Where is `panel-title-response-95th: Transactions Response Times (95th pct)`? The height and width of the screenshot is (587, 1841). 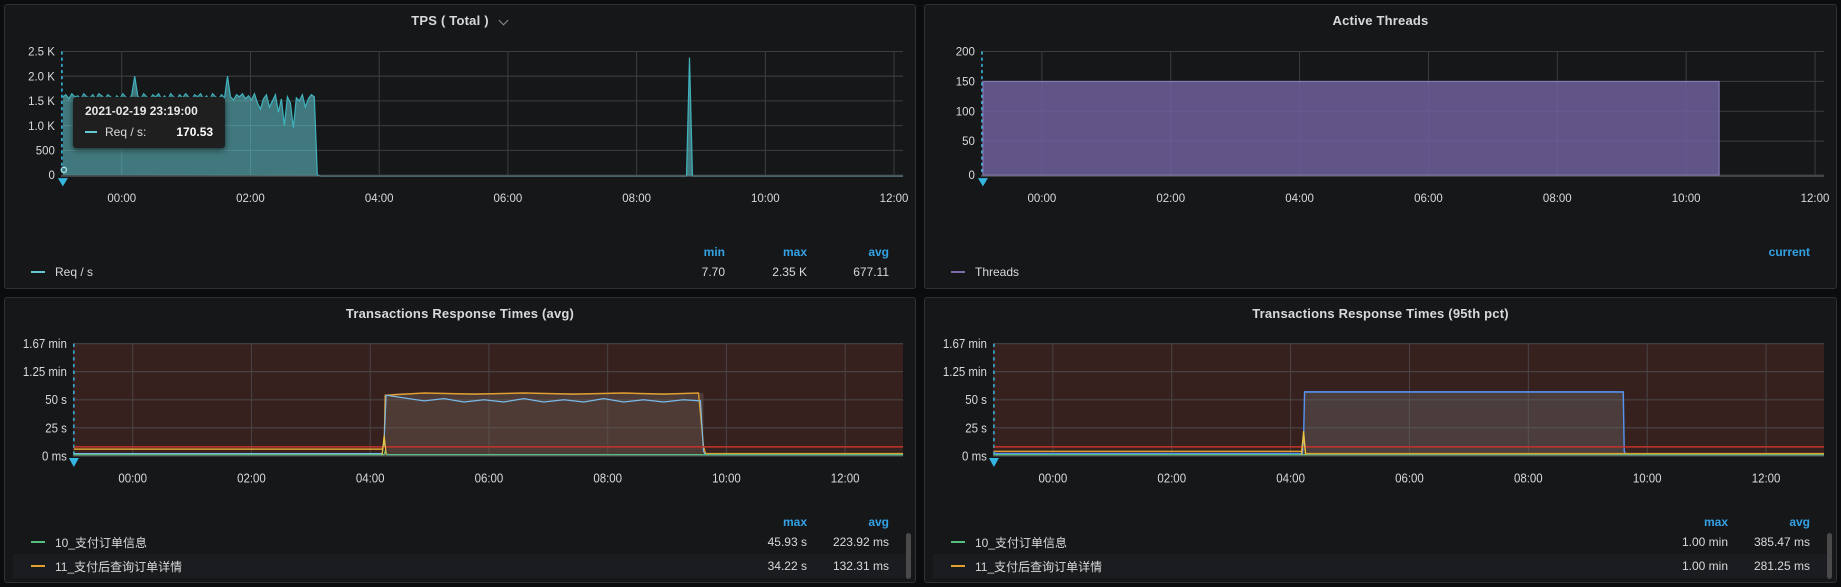
panel-title-response-95th: Transactions Response Times (95th pct) is located at coordinates (1380, 313).